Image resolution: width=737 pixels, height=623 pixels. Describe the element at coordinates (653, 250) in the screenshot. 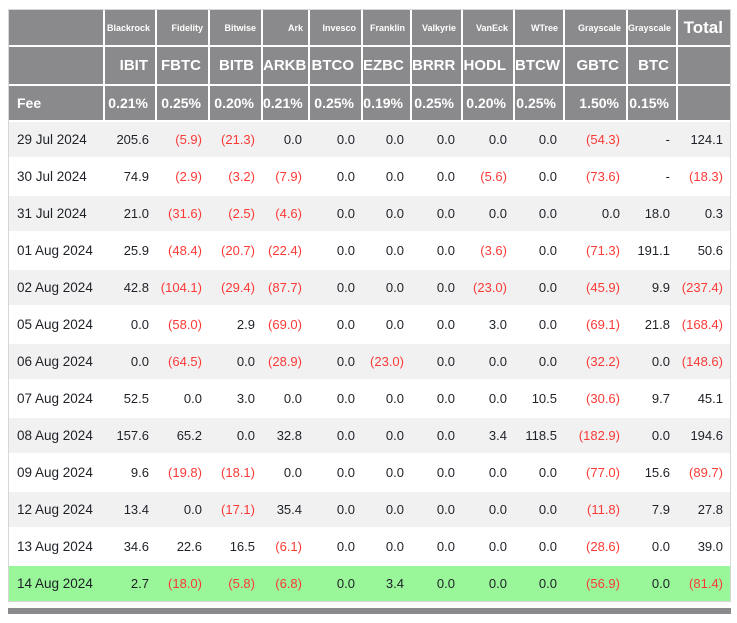

I see `flow-cell: 191.1` at that location.